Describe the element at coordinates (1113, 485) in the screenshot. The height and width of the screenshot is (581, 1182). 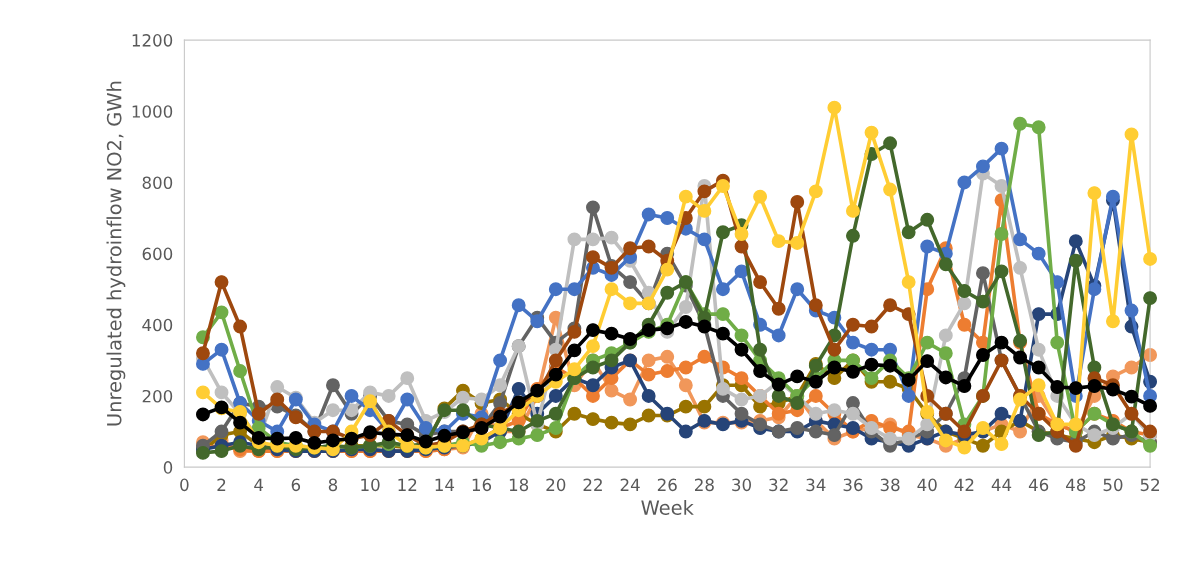
I see `x-tick-label: 50` at that location.